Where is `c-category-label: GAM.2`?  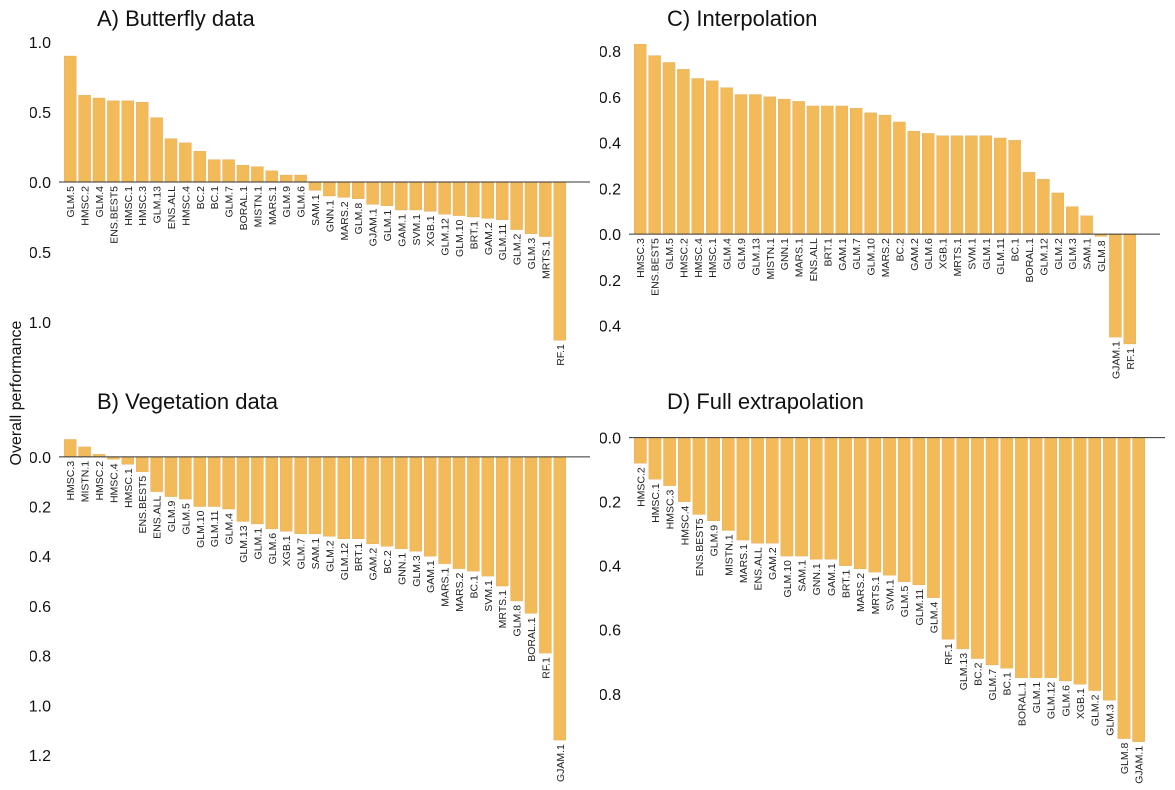
c-category-label: GAM.2 is located at coordinates (915, 254).